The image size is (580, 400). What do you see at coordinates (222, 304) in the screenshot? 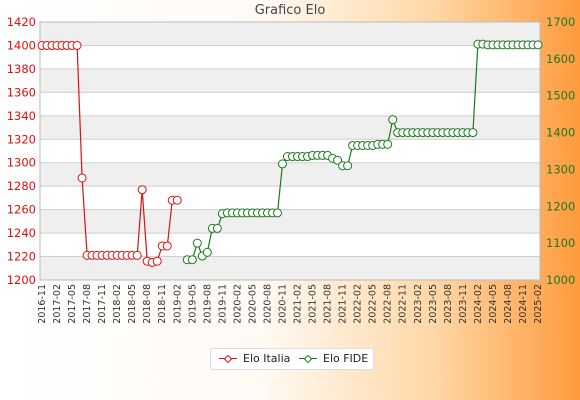
I see `x-axis-tick-label: 2019-11` at bounding box center [222, 304].